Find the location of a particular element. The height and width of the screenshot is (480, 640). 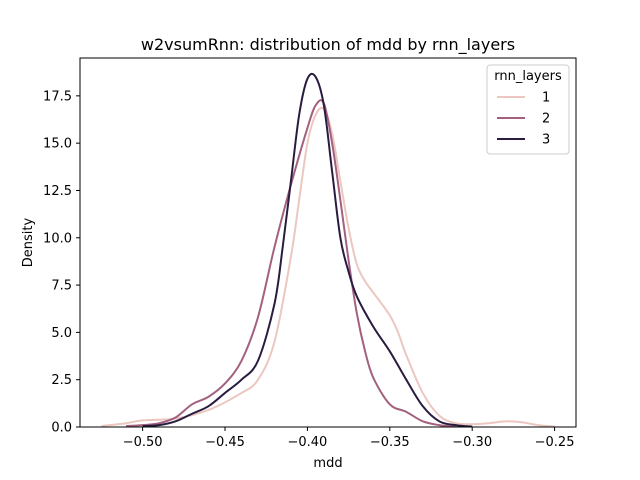

legend-label-3: 3 is located at coordinates (546, 140).